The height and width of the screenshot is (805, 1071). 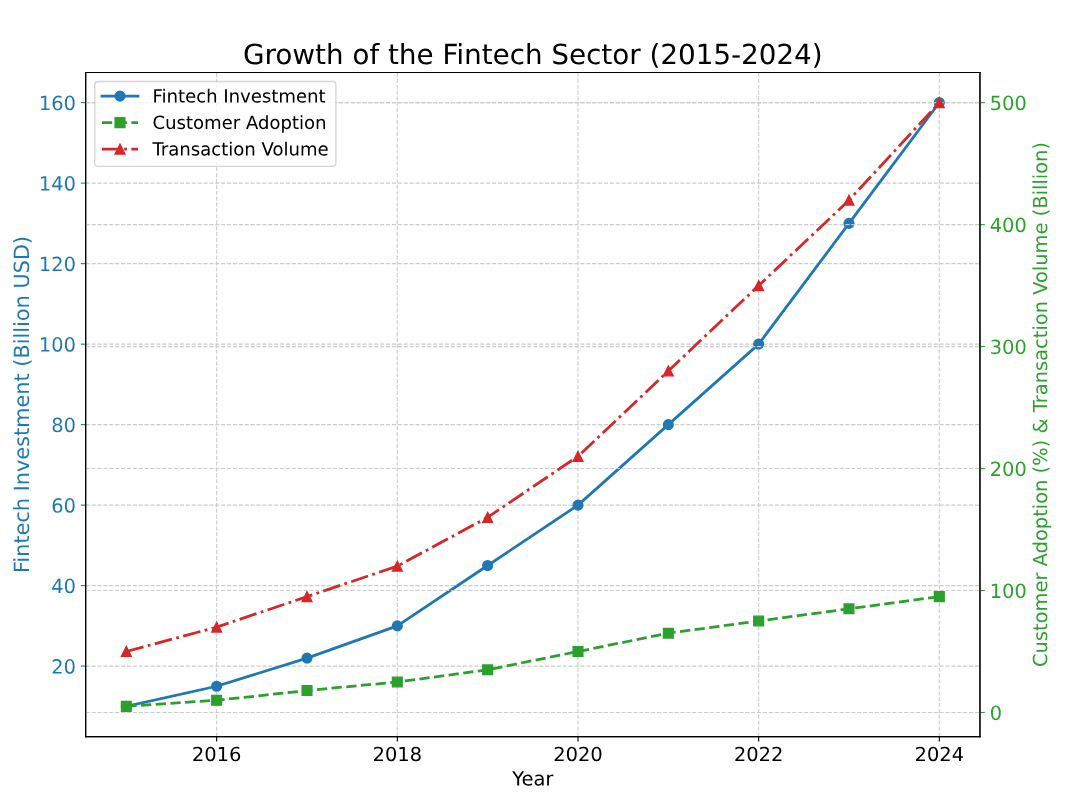 I want to click on y2-tick-label: 100, so click(x=1008, y=591).